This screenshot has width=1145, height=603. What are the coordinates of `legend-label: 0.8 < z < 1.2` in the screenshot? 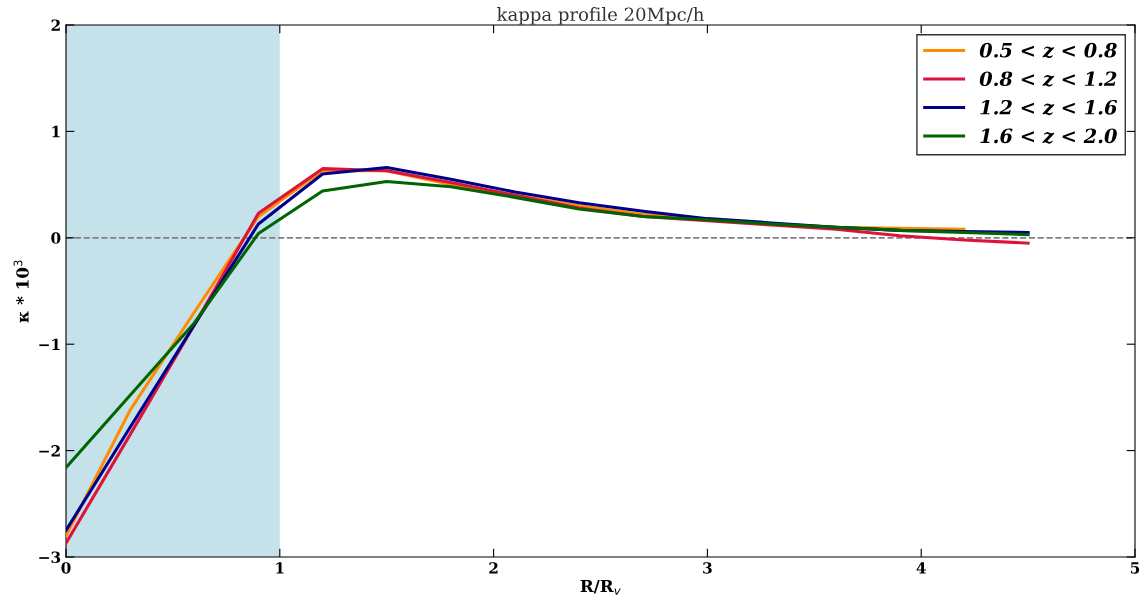 It's located at (1048, 79).